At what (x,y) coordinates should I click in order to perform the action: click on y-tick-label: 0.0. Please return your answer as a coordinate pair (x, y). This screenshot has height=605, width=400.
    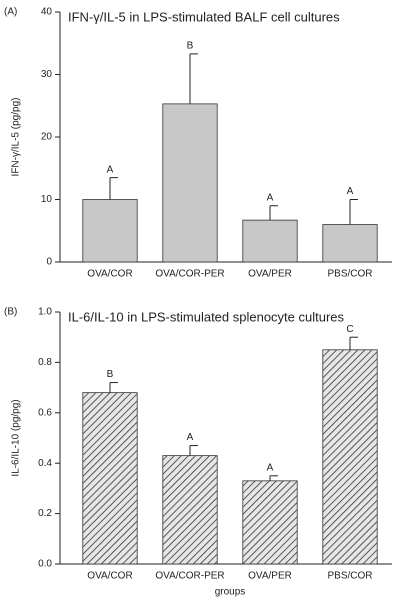
    Looking at the image, I should click on (45, 564).